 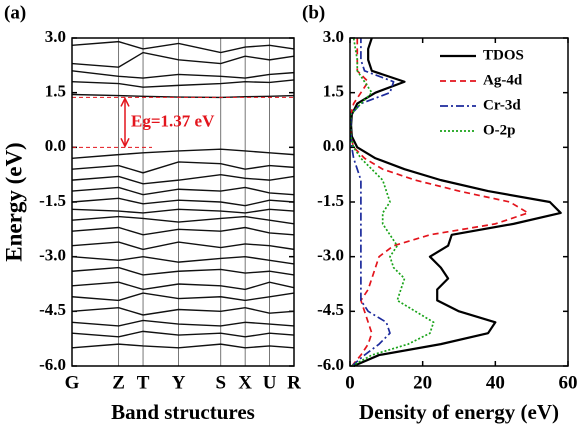 I want to click on y-axis-title: Energy (eV), so click(x=13, y=201).